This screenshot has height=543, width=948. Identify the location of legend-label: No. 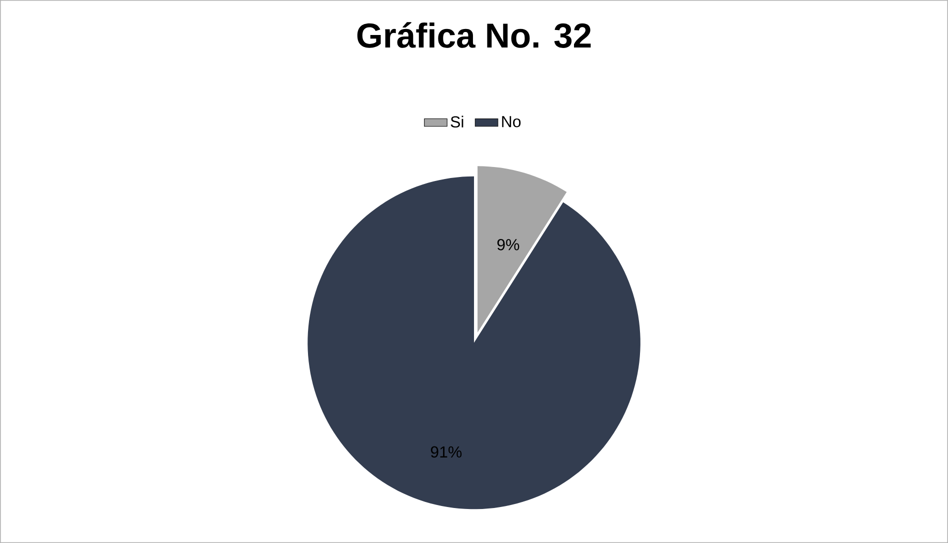
(511, 122).